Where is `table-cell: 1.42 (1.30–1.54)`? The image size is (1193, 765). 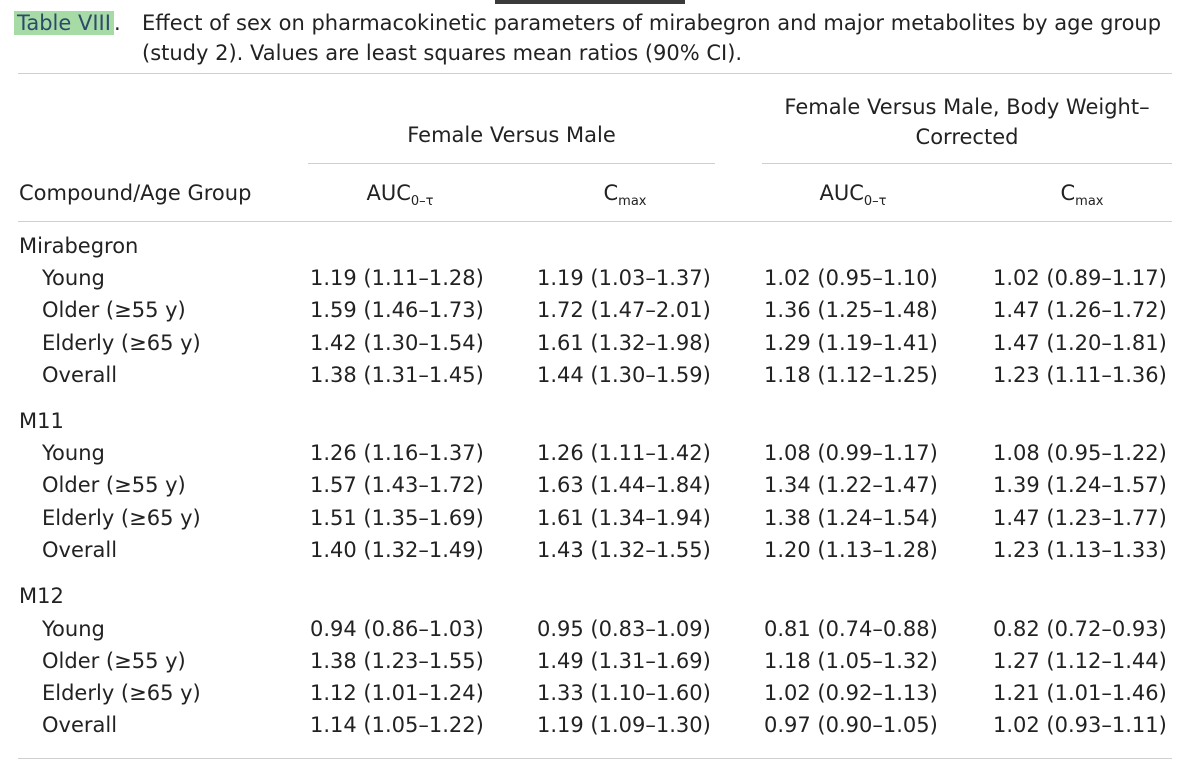
table-cell: 1.42 (1.30–1.54) is located at coordinates (397, 343).